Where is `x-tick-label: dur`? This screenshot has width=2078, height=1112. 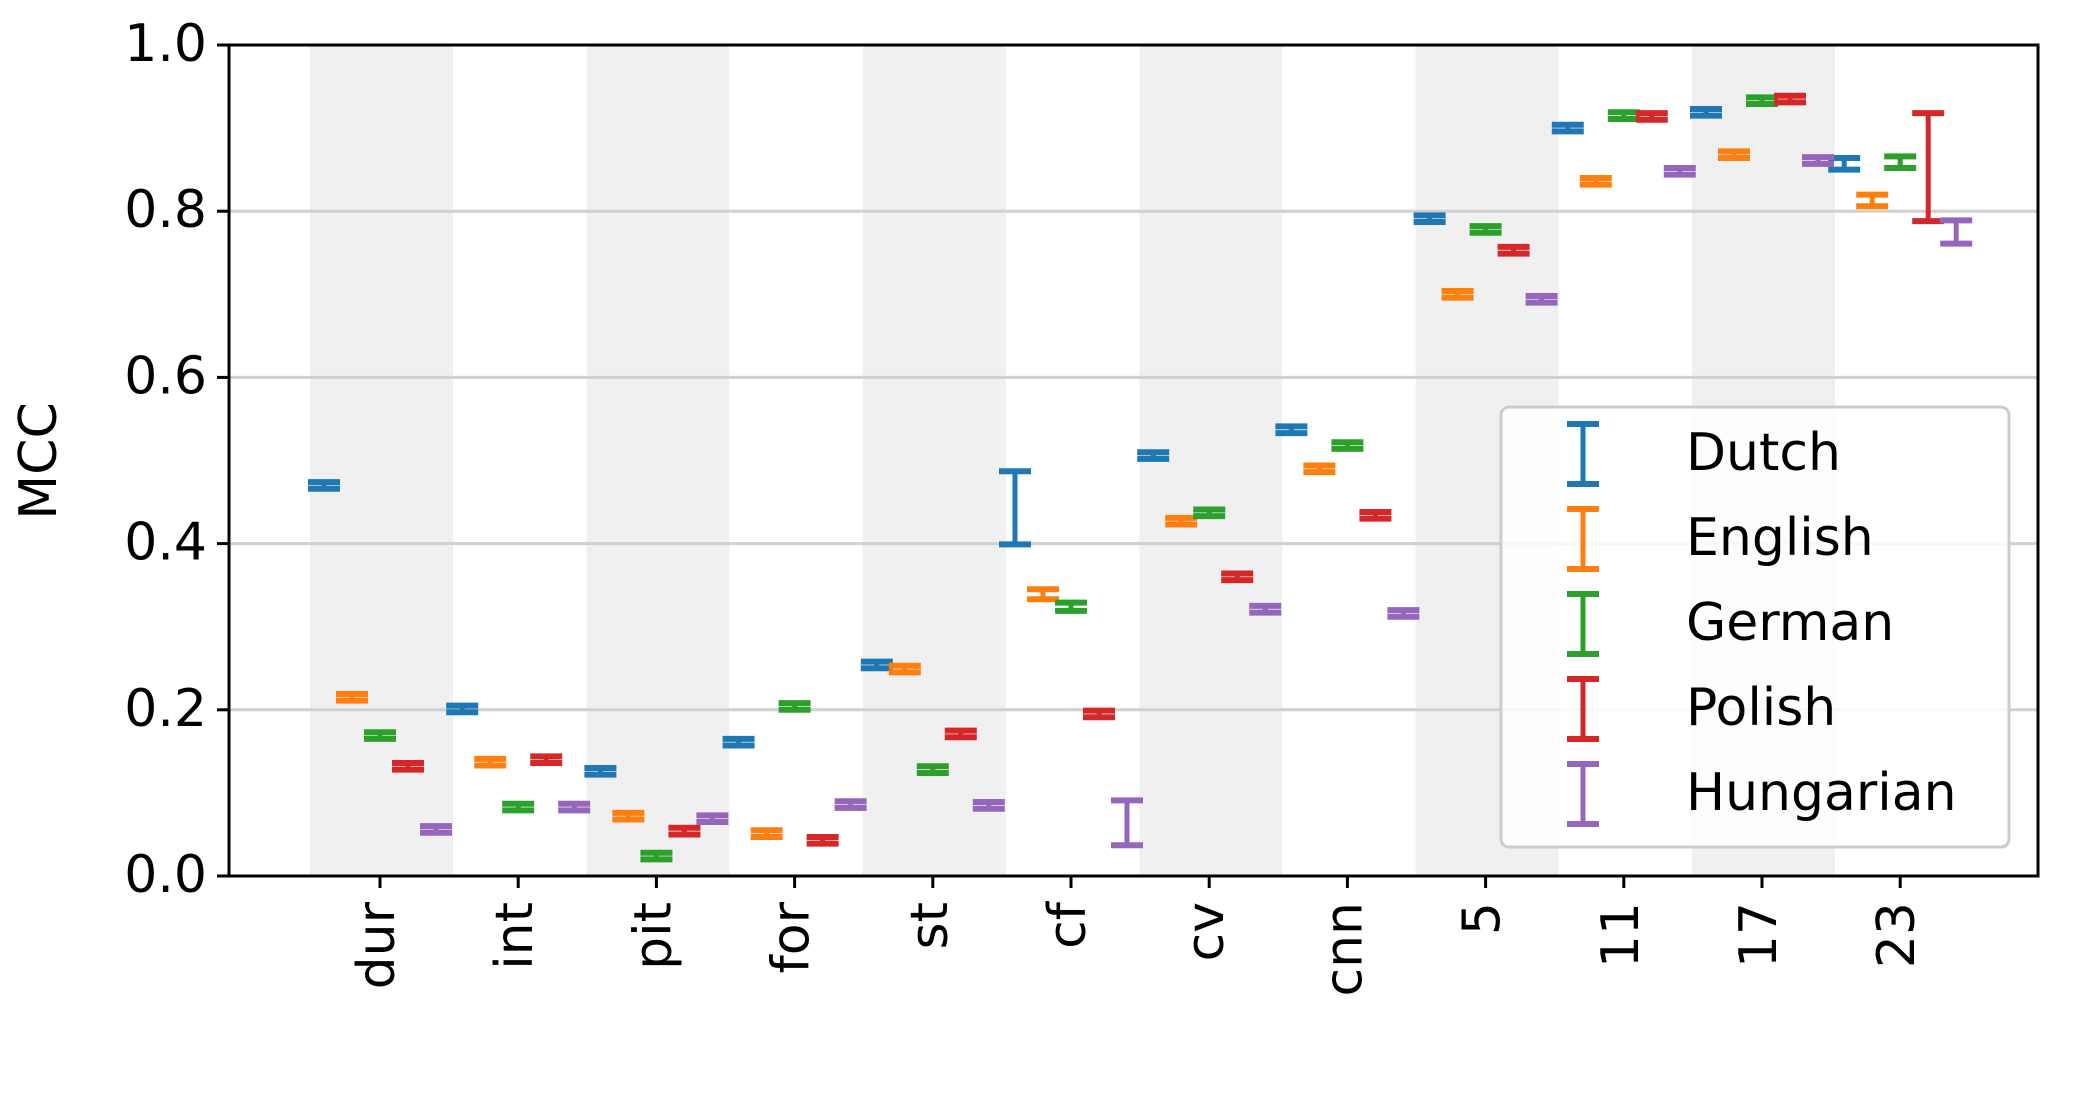
x-tick-label: dur is located at coordinates (377, 945).